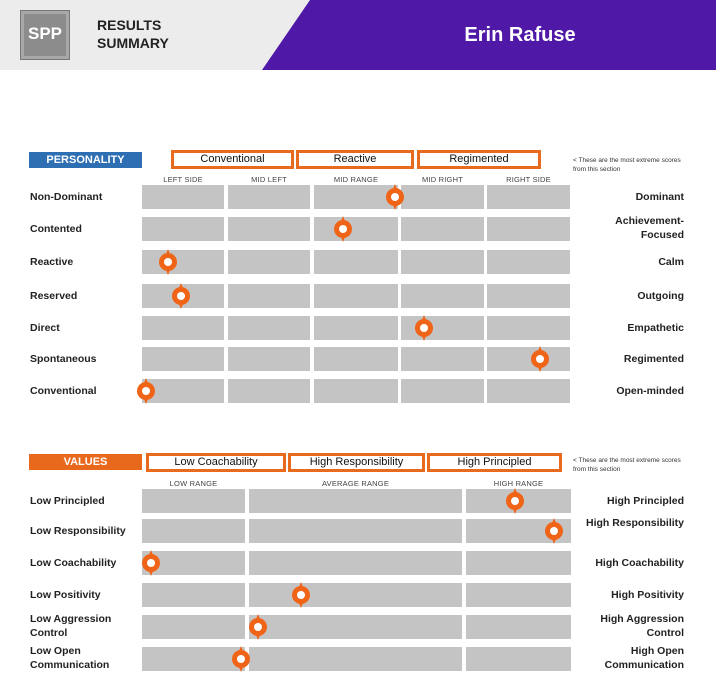  I want to click on values-row-left-label: Low Coachability, so click(73, 563).